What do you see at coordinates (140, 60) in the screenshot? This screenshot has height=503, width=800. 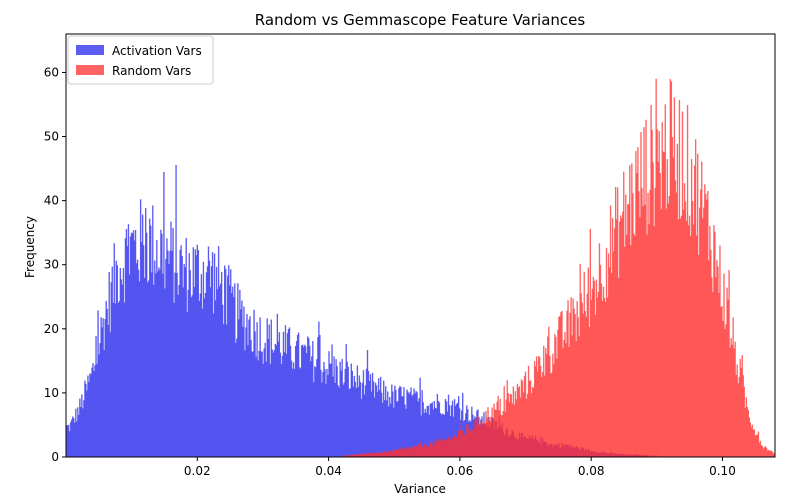 I see `legend: Activation Vars Random Vars` at bounding box center [140, 60].